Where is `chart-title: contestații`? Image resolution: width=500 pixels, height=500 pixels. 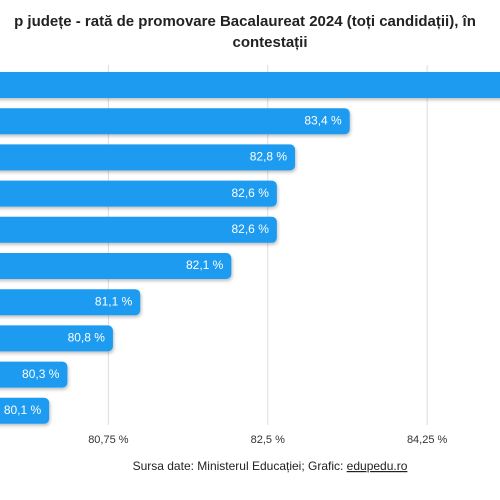 chart-title: contestații is located at coordinates (269, 42).